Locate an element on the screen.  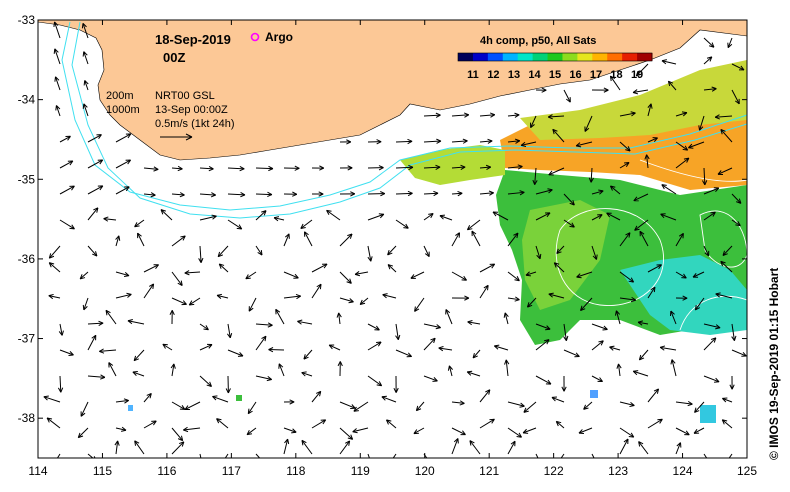
argo-symbol-icon is located at coordinates (255, 37).